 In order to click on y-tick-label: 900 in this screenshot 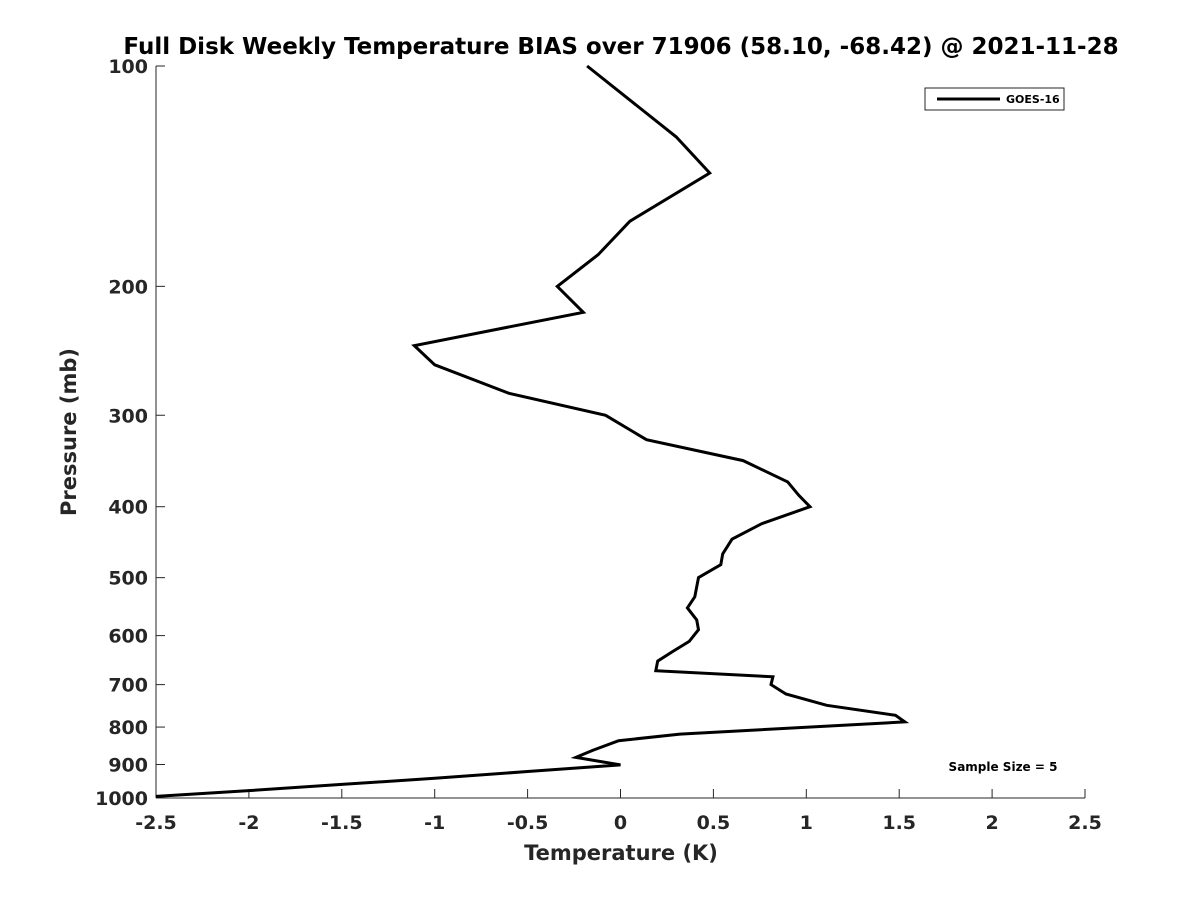, I will do `click(128, 766)`.